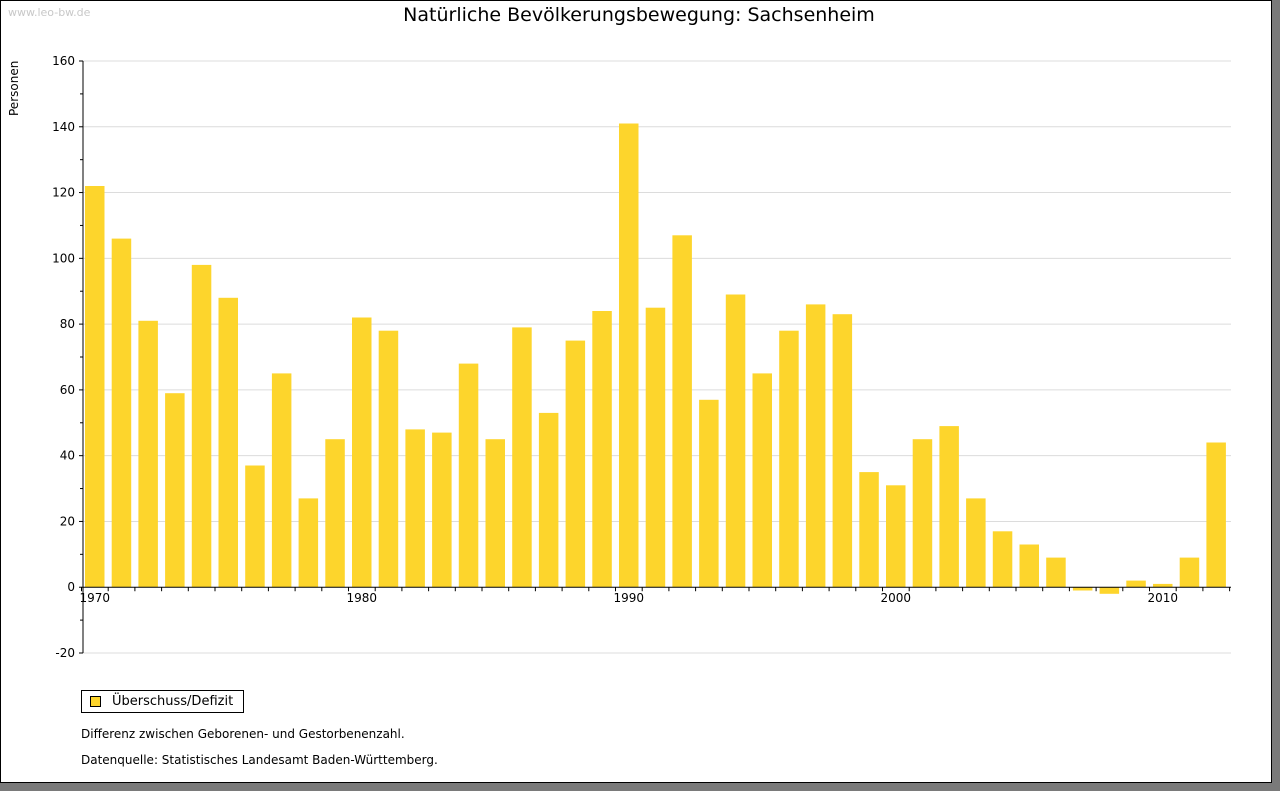 Image resolution: width=1280 pixels, height=791 pixels. I want to click on bar-1972, so click(148, 454).